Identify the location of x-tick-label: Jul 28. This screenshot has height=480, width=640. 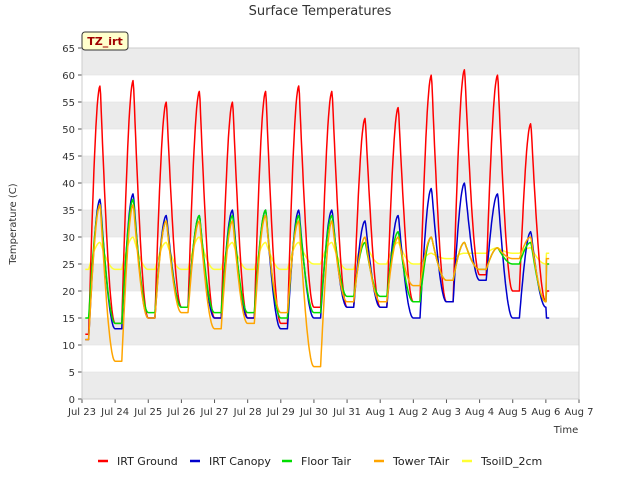
(247, 412).